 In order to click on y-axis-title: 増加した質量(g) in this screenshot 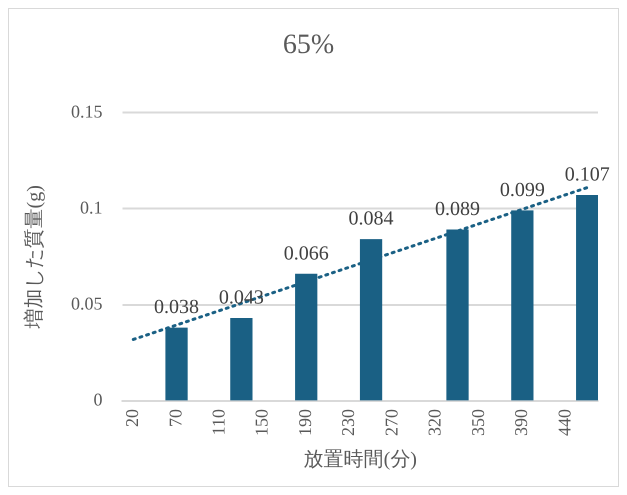, I will do `click(34, 257)`.